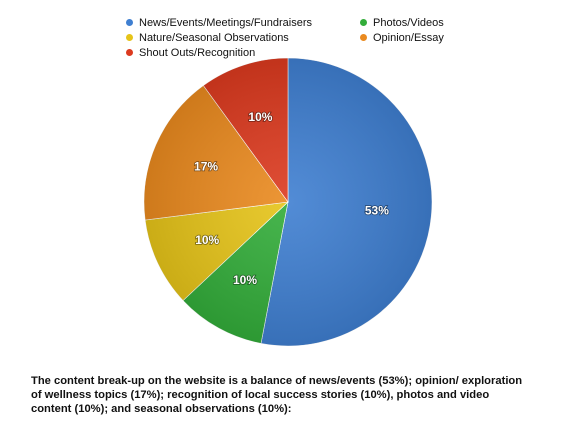  Describe the element at coordinates (363, 37) in the screenshot. I see `legend-swatch-opinion` at that location.